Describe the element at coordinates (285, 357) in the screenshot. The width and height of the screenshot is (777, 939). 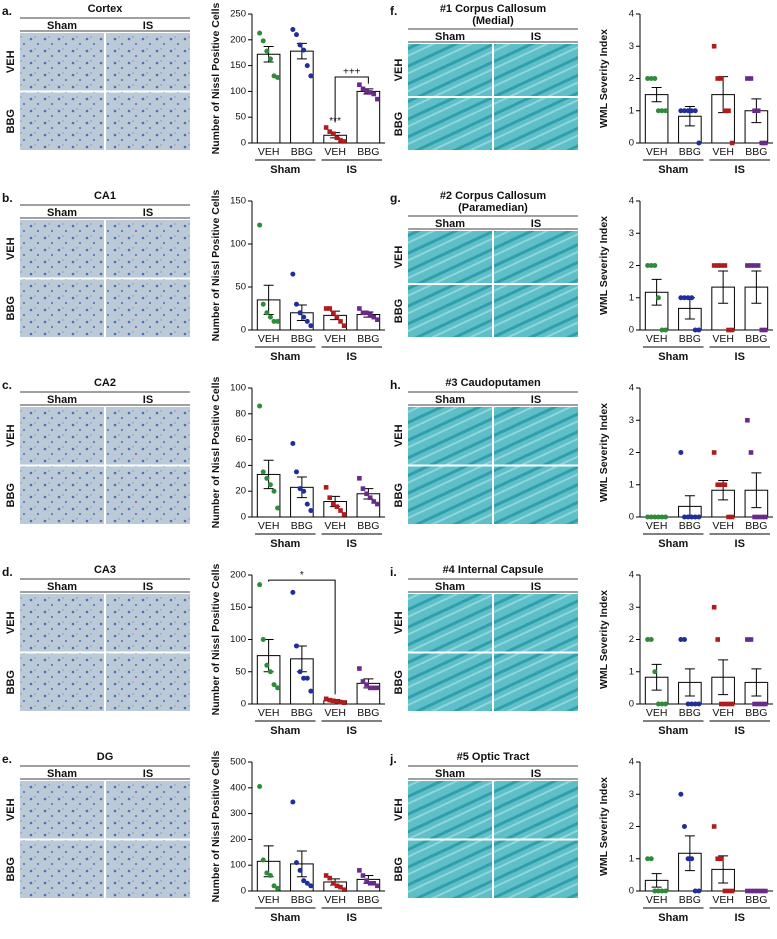
I see `group-label: Sham` at that location.